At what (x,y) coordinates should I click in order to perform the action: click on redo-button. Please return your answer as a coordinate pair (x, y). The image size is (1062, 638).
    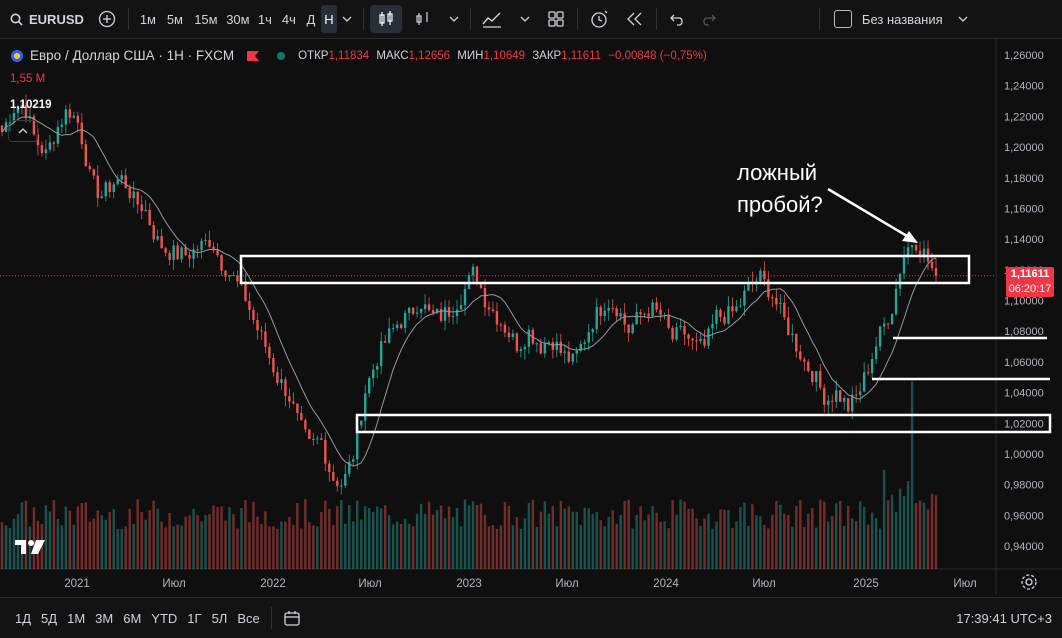
    Looking at the image, I should click on (708, 19).